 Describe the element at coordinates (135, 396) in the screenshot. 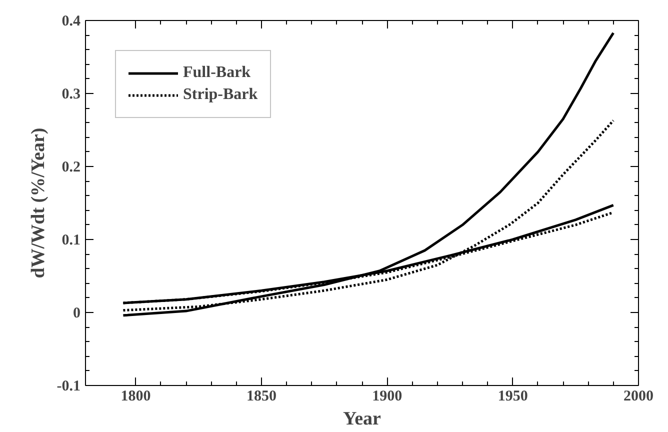

I see `x-tick-label: 1800` at that location.